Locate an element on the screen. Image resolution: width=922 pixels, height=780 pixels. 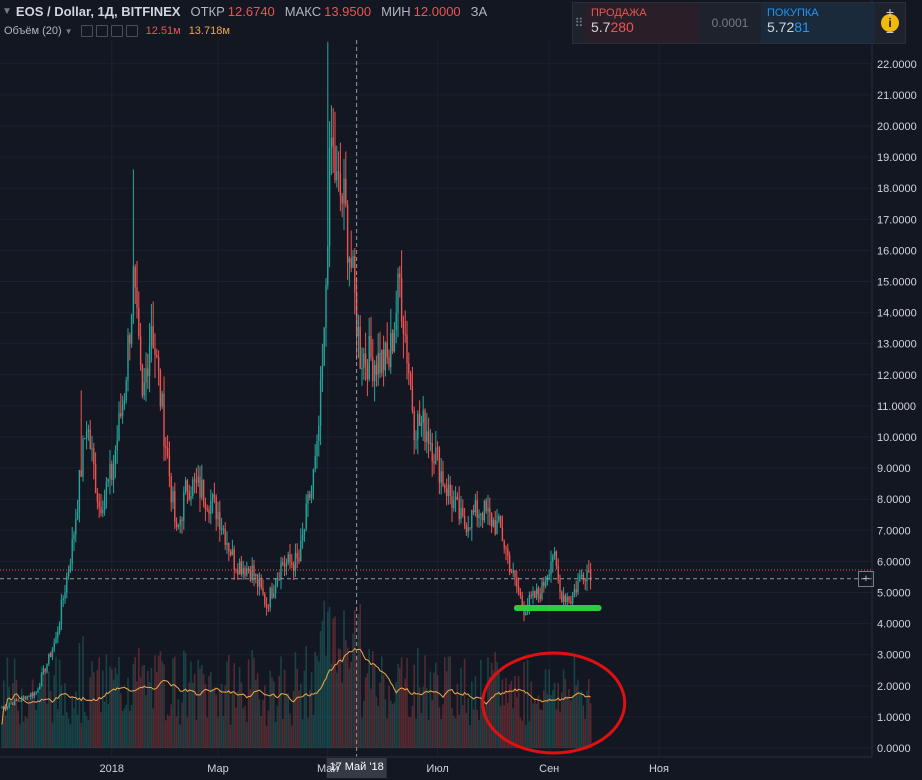
y-tick-label: 4.0000 is located at coordinates (894, 625).